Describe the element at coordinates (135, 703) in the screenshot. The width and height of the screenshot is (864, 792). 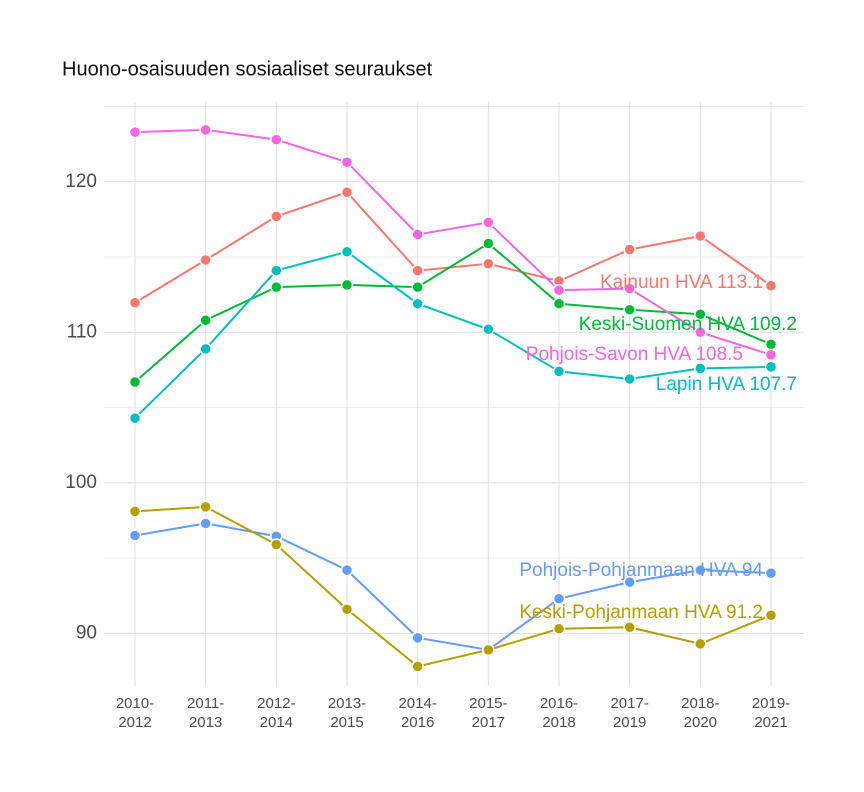
I see `x-tick-line: 2010-` at that location.